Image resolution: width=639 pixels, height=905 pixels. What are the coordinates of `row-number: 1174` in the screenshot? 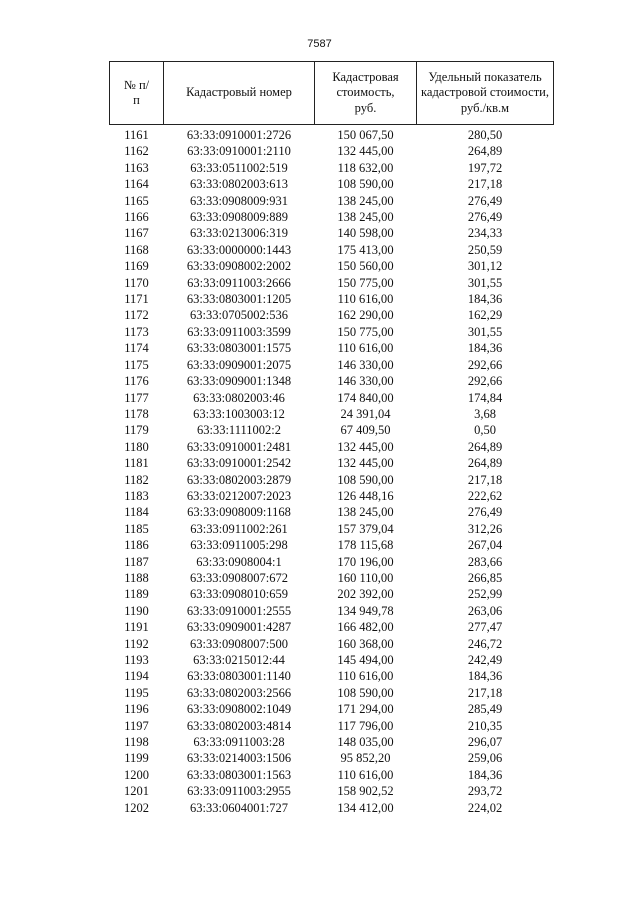 It's located at (136, 348).